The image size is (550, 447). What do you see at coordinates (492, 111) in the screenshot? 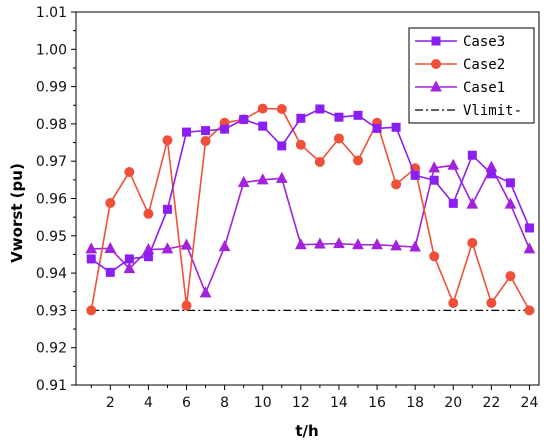
I see `legend-label: Vlimit-` at bounding box center [492, 111].